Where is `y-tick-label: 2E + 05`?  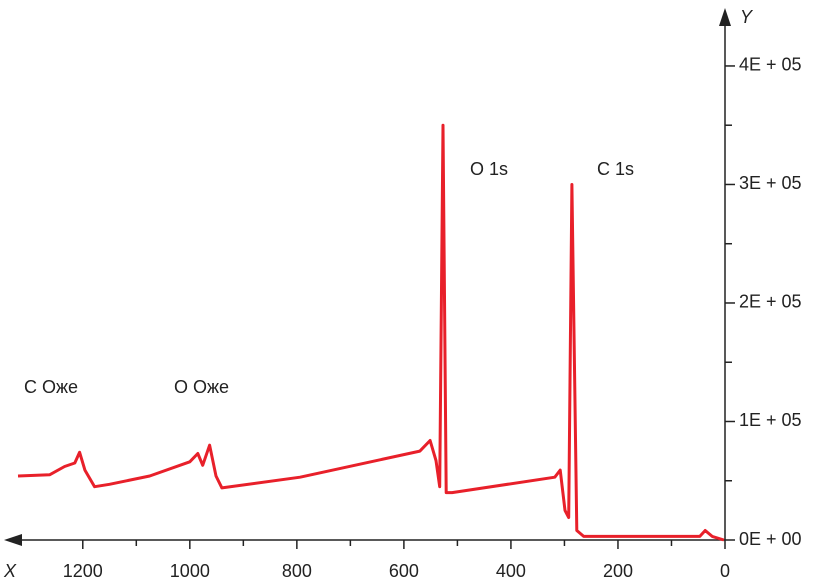
y-tick-label: 2E + 05 is located at coordinates (770, 302).